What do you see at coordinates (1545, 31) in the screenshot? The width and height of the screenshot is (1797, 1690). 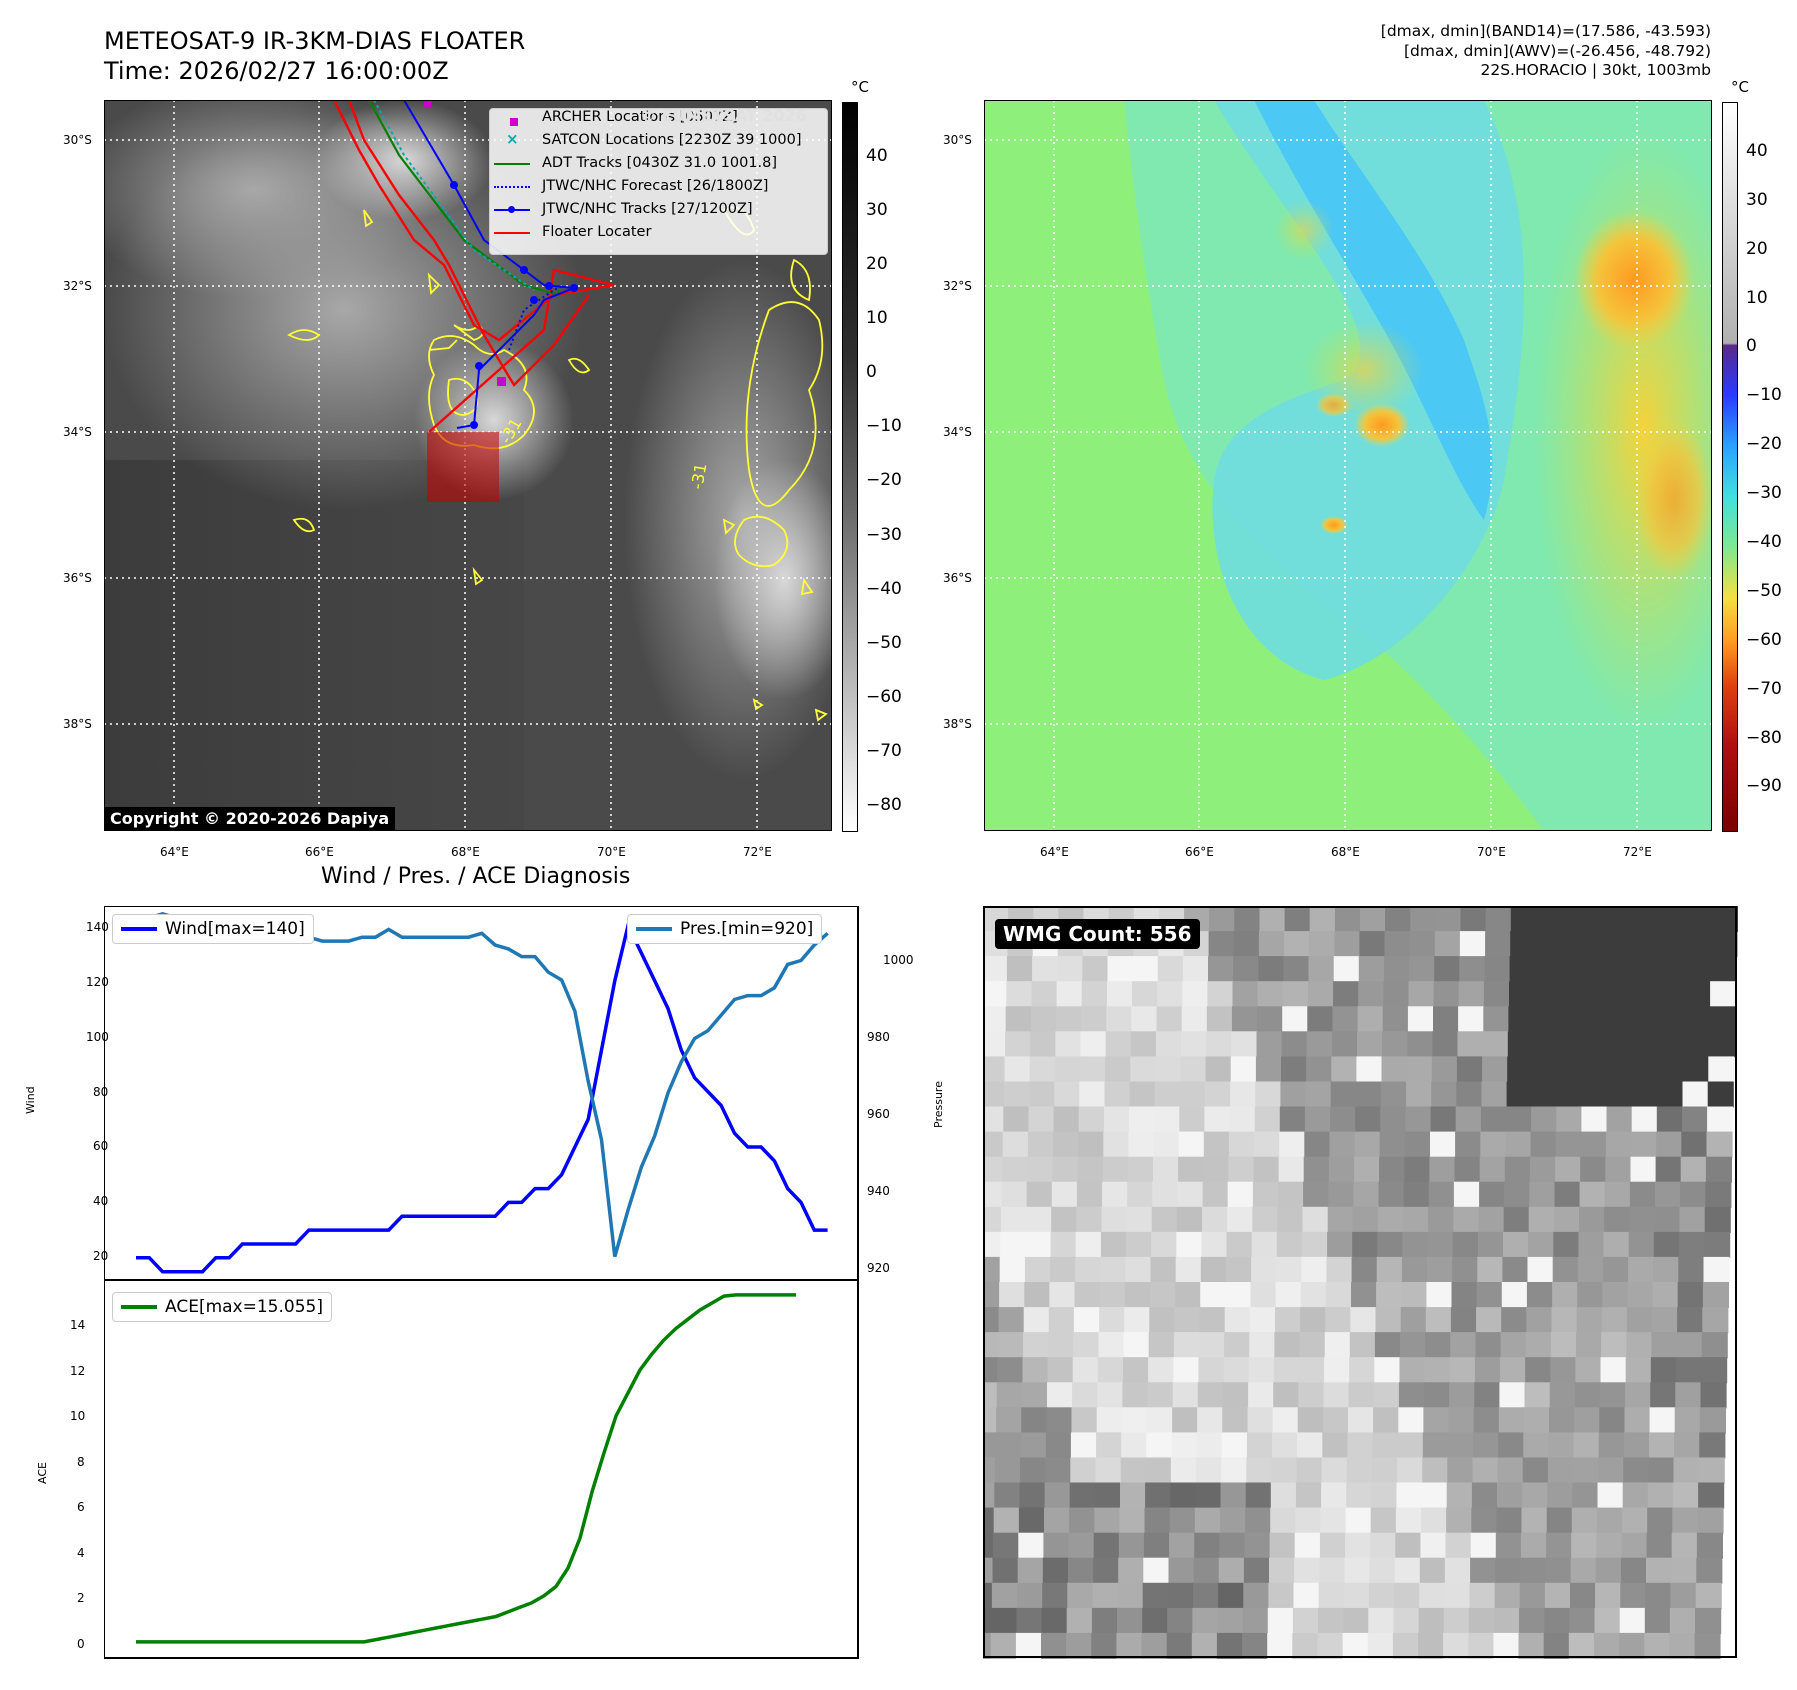 I see `band14-range: [dmax, dmin](BAND14)=(17.586, -43.593)` at bounding box center [1545, 31].